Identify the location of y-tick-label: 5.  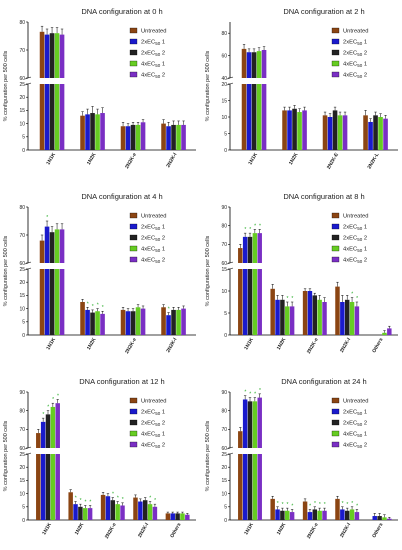
(225, 134).